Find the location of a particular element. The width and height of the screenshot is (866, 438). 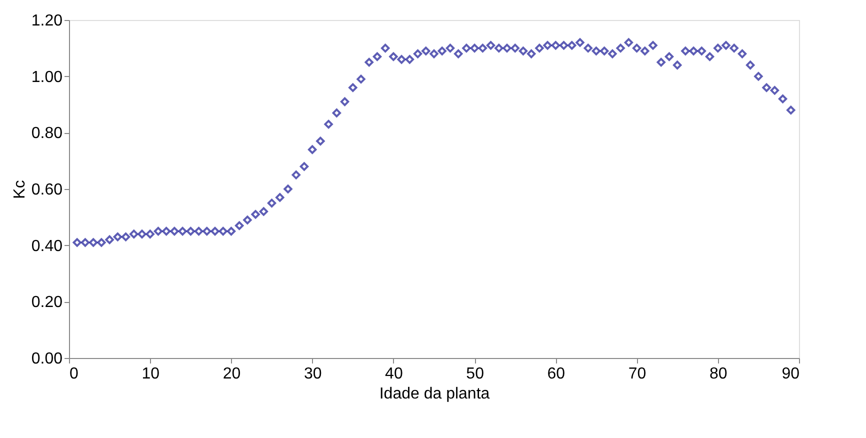

y-axis-title: Kc is located at coordinates (19, 189).